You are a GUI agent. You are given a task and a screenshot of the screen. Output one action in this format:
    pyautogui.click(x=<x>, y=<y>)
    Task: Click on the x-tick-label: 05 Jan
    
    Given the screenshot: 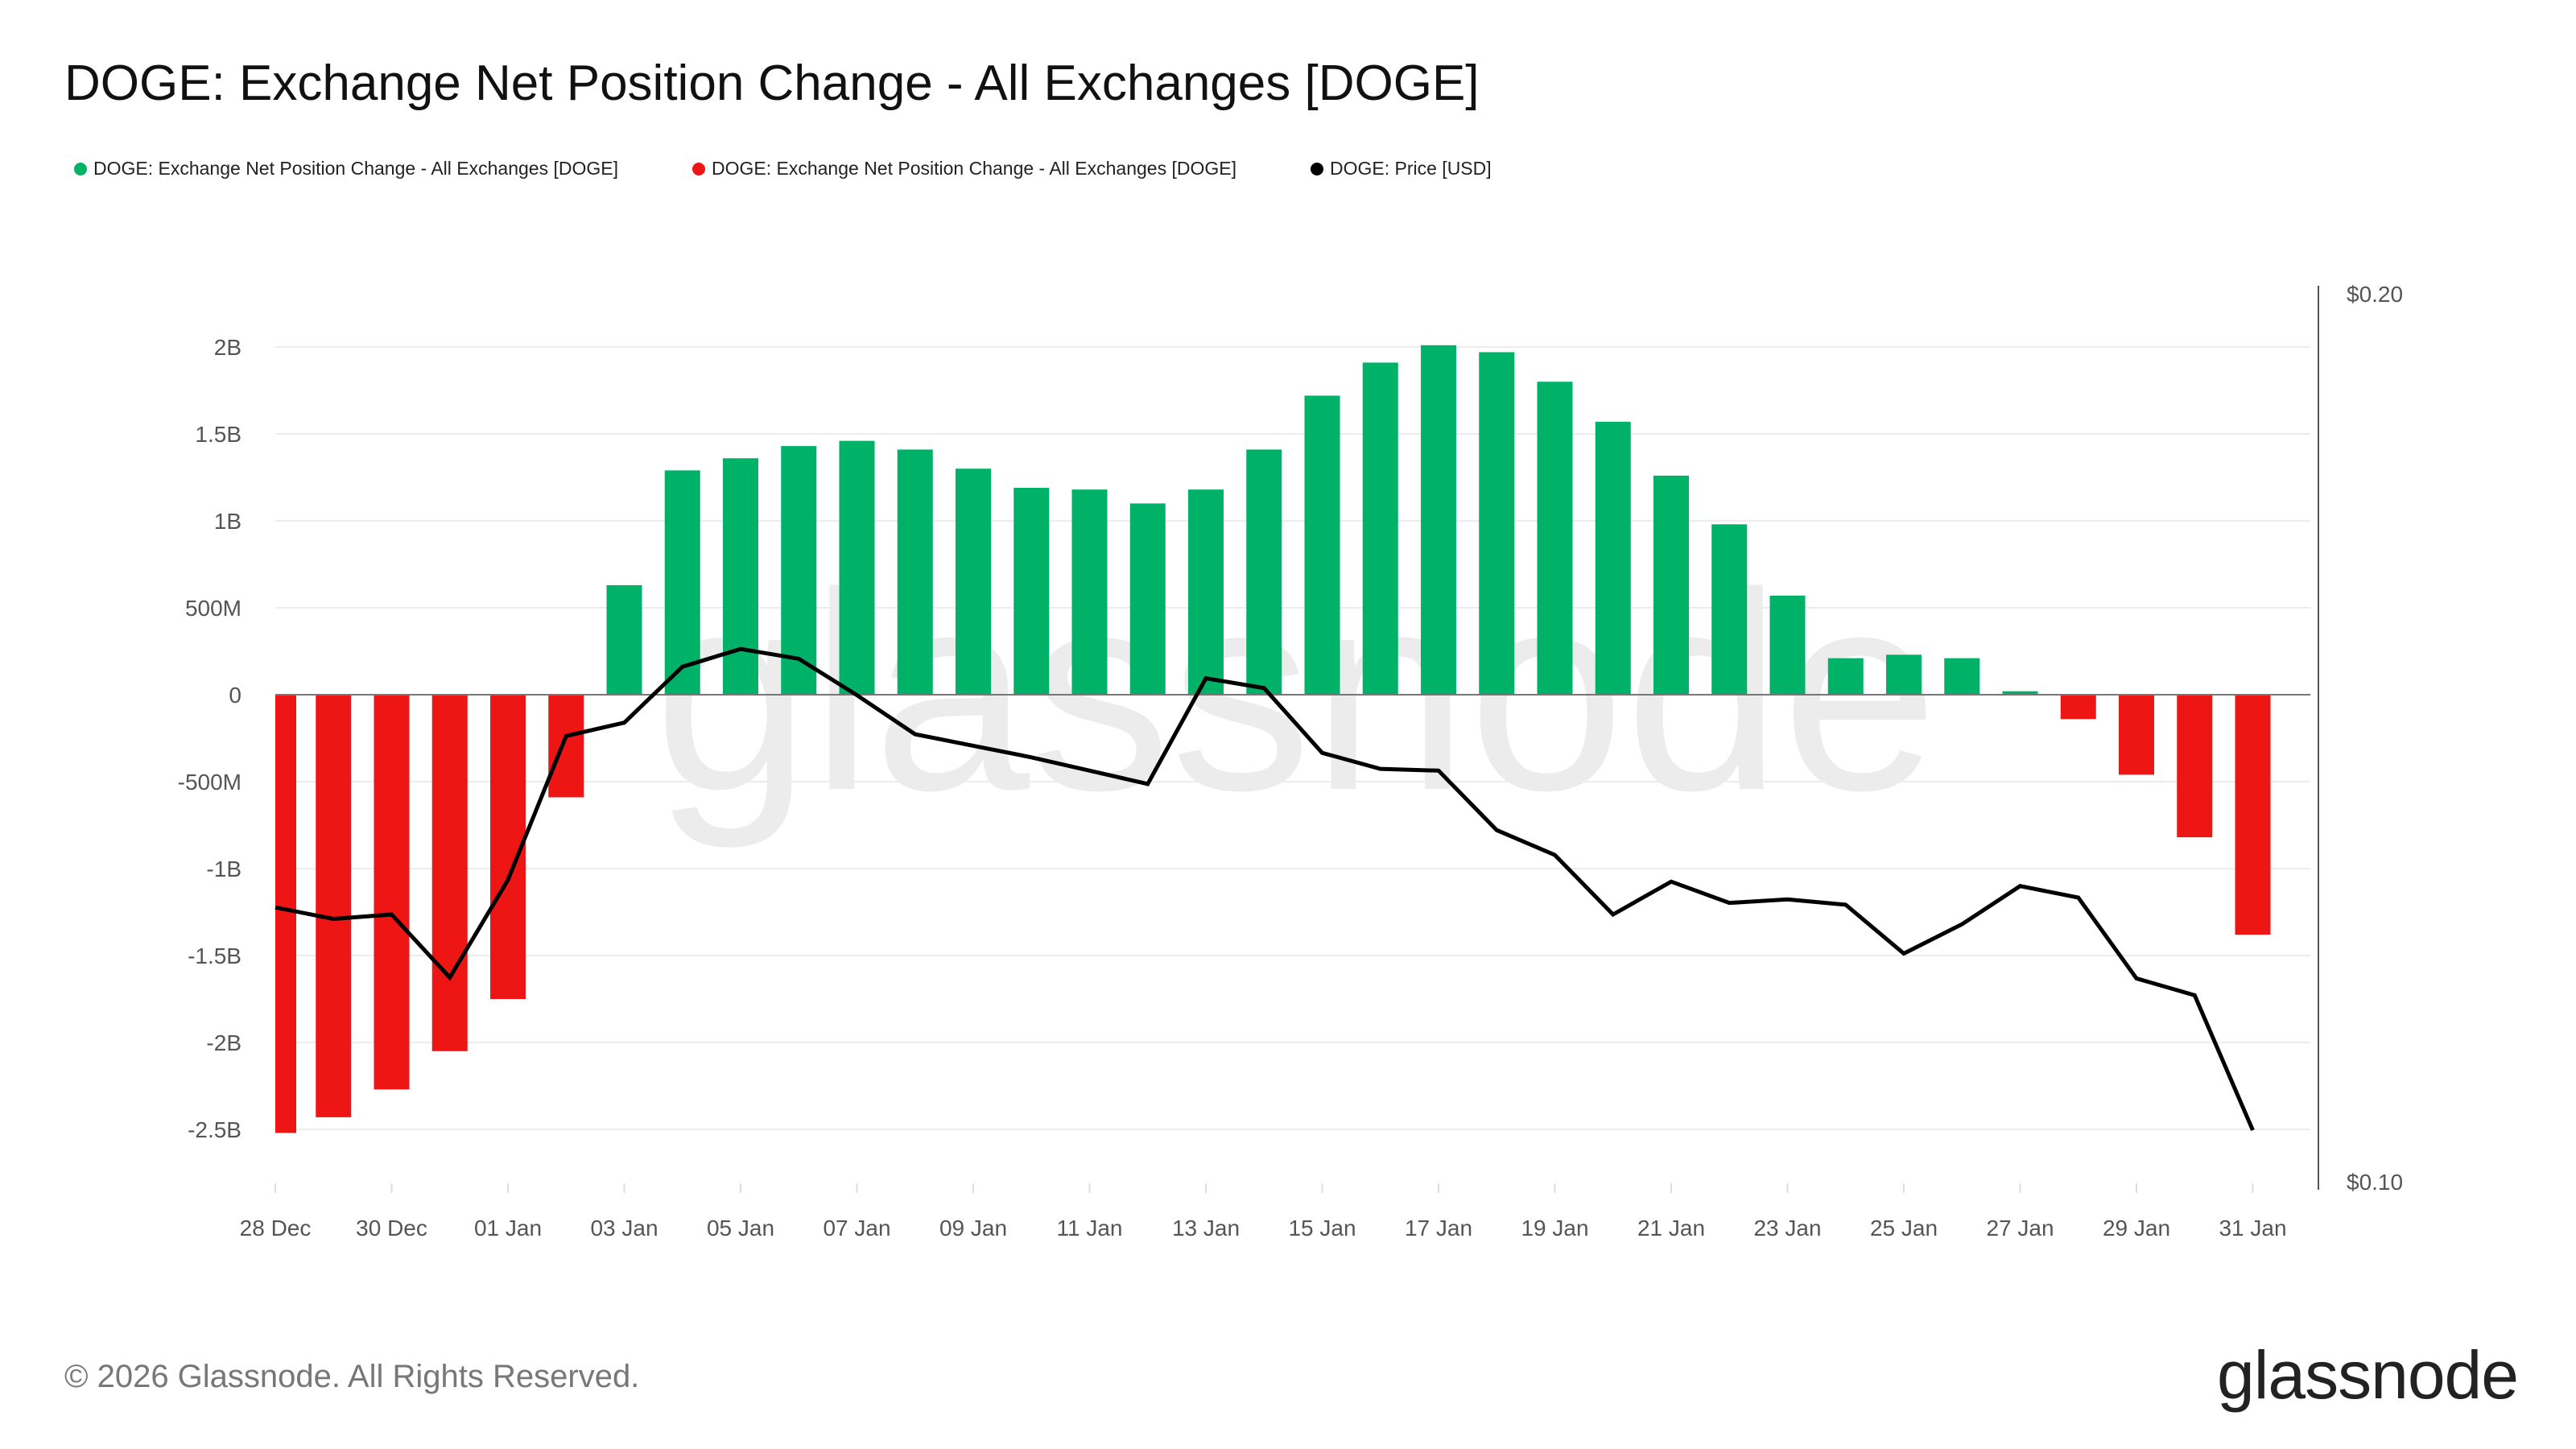 What is the action you would take?
    pyautogui.click(x=740, y=1228)
    